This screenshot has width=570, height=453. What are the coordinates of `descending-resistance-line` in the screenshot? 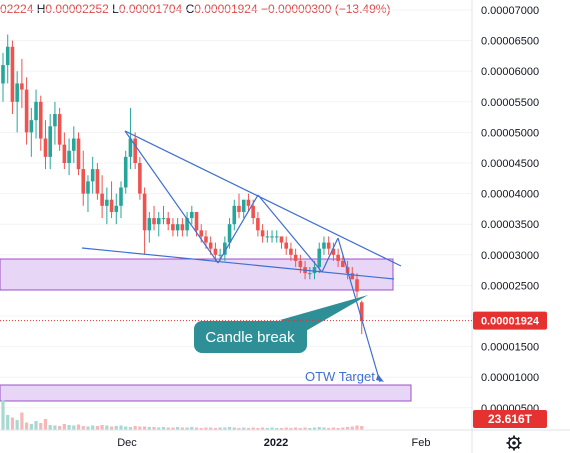 It's located at (263, 198).